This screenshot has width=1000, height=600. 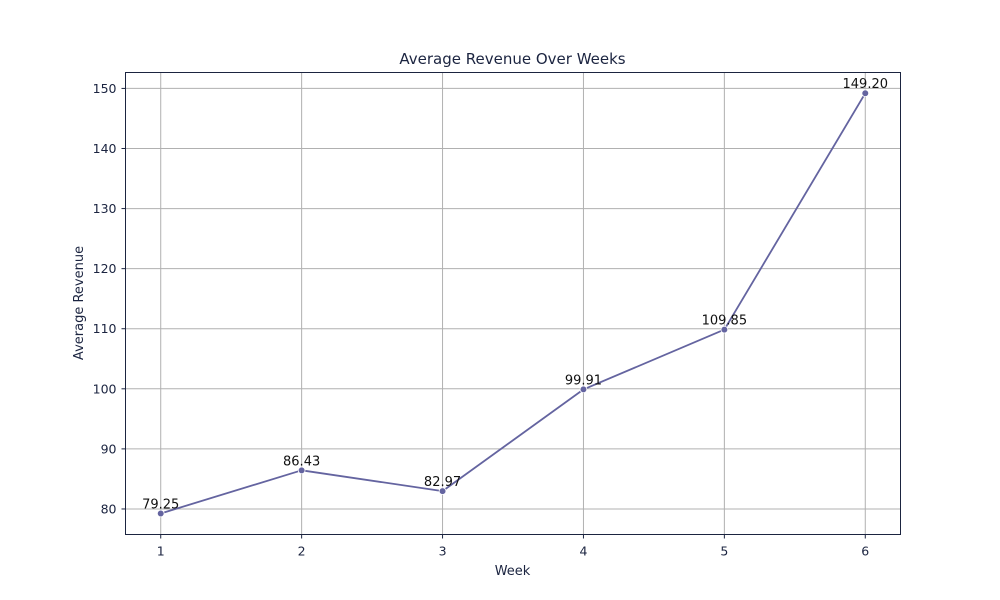 What do you see at coordinates (724, 551) in the screenshot?
I see `x-tick-label: 5` at bounding box center [724, 551].